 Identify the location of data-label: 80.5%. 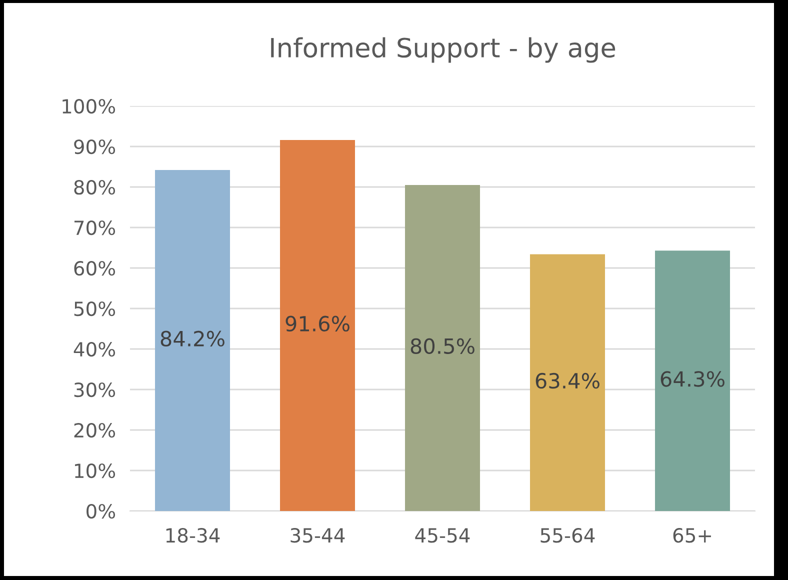
(442, 346).